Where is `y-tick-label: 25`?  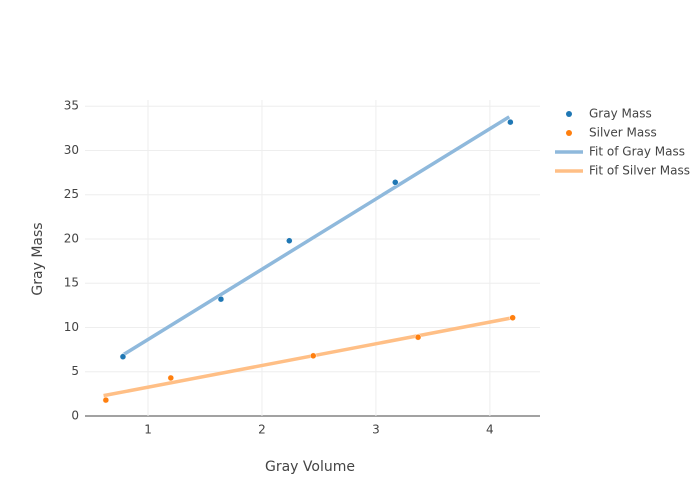 y-tick-label: 25 is located at coordinates (71, 194).